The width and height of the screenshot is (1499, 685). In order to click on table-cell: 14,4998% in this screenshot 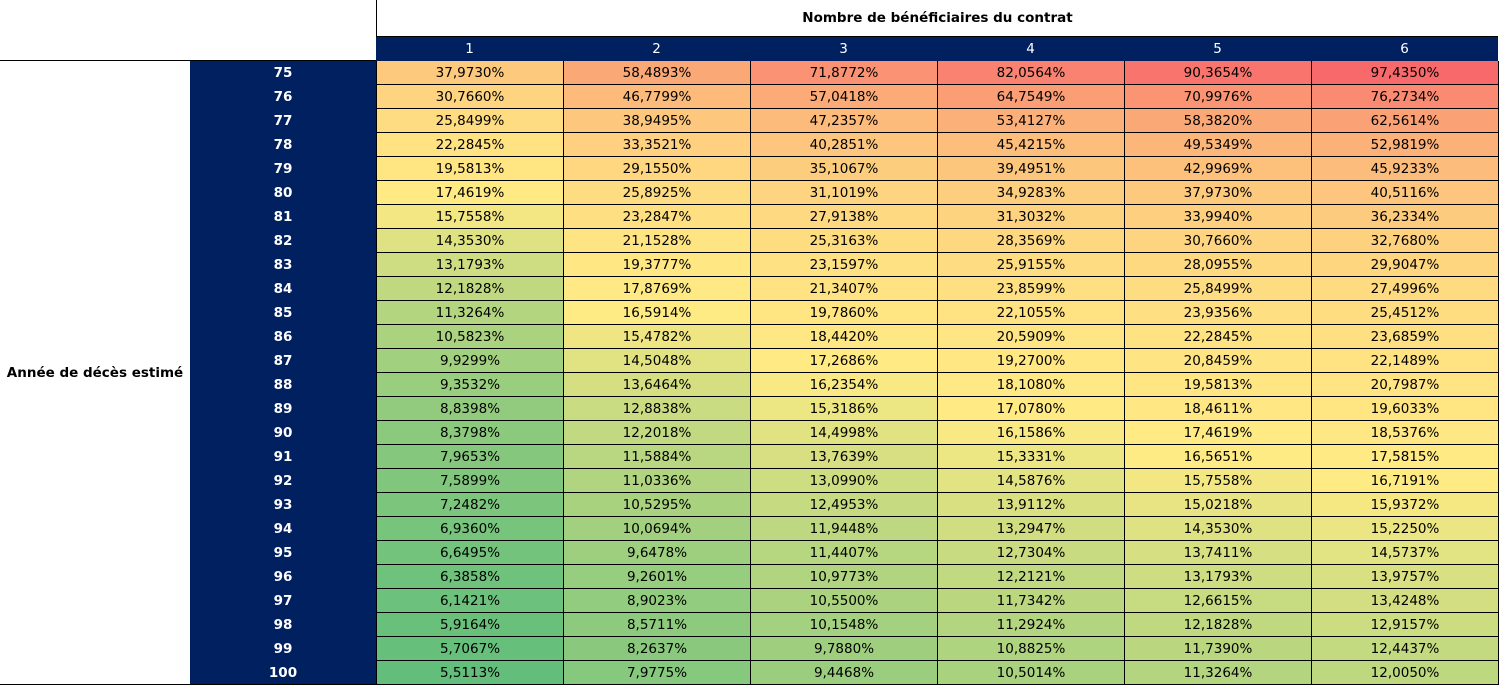, I will do `click(843, 433)`.